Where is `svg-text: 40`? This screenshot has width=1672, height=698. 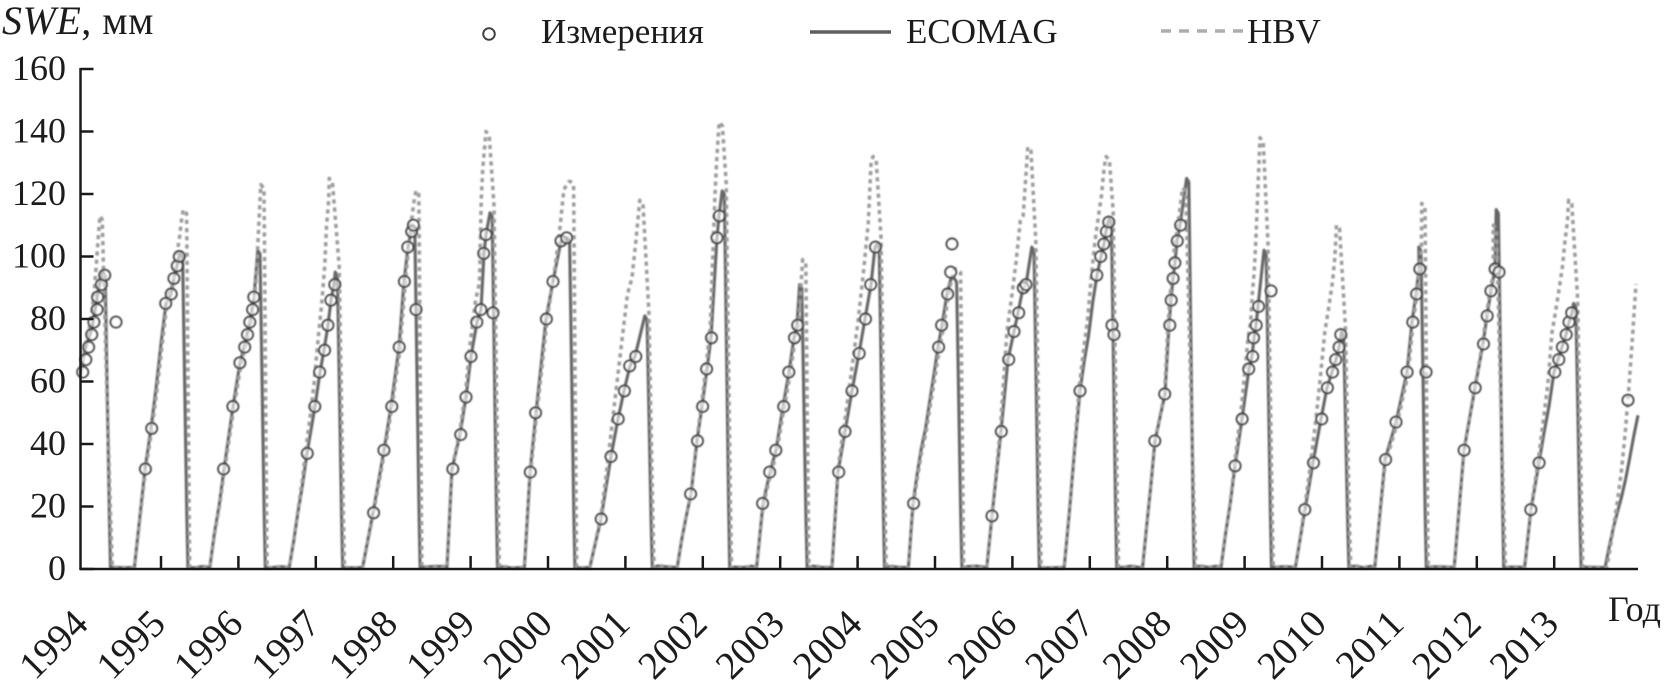 svg-text: 40 is located at coordinates (48, 443).